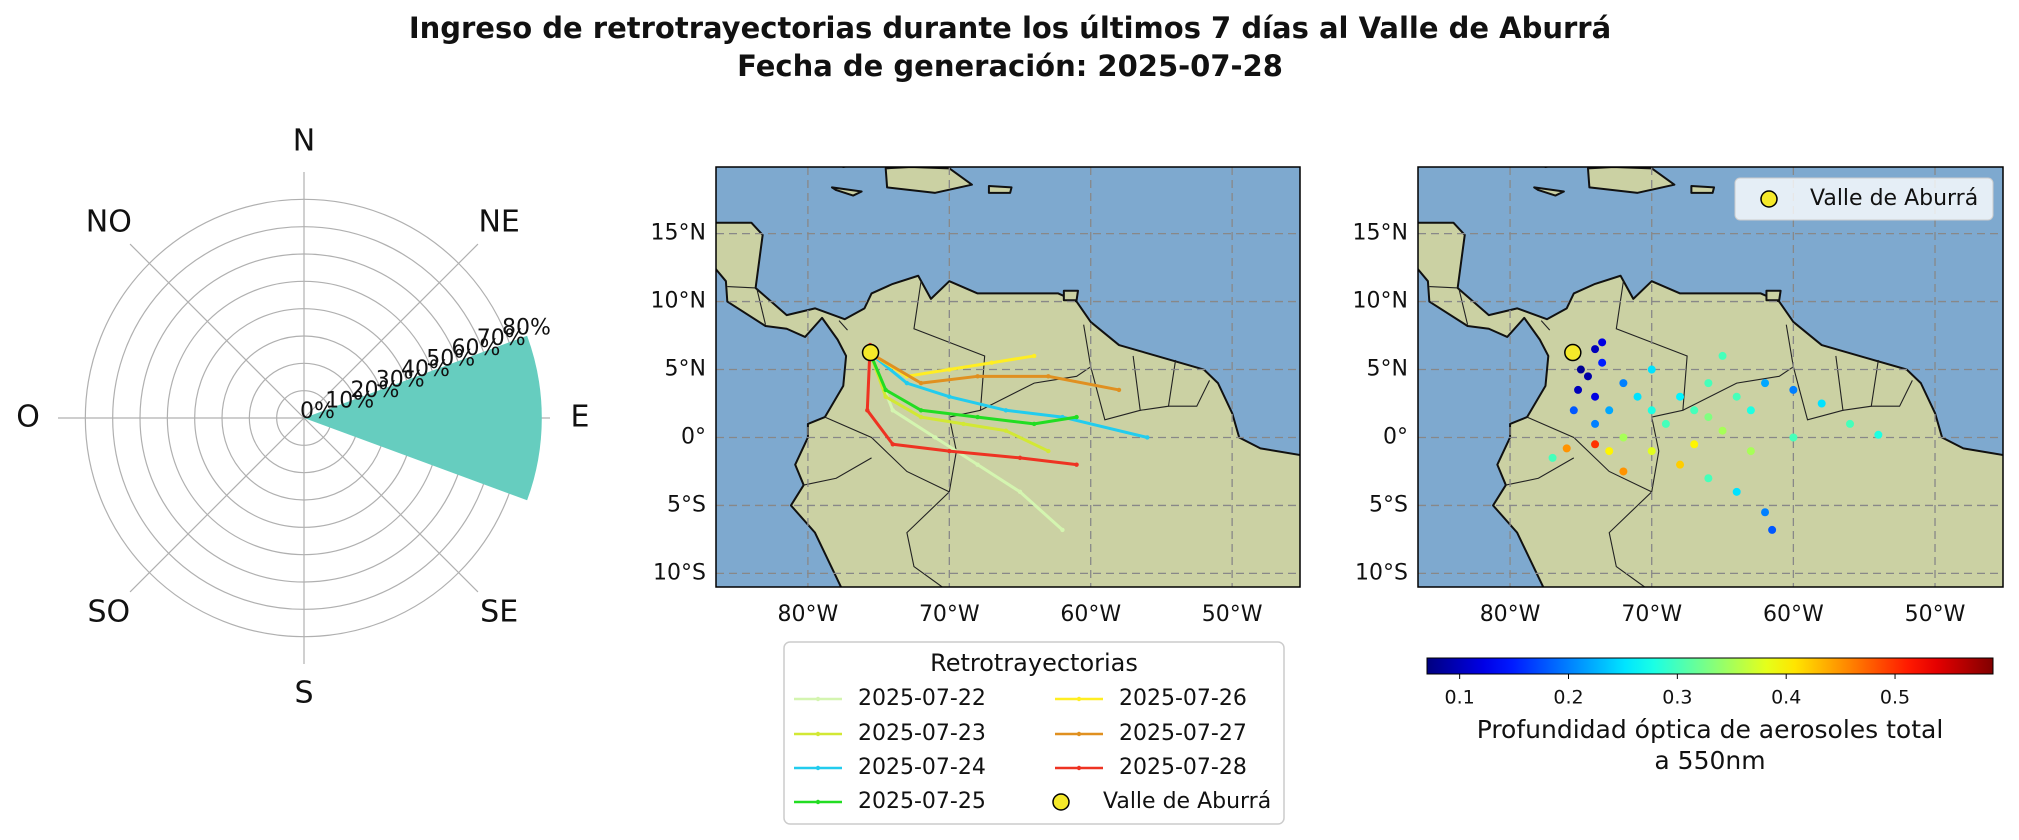 This screenshot has width=2019, height=840. I want to click on subtitle: Fecha de generación: 2025-07-28, so click(1010, 66).